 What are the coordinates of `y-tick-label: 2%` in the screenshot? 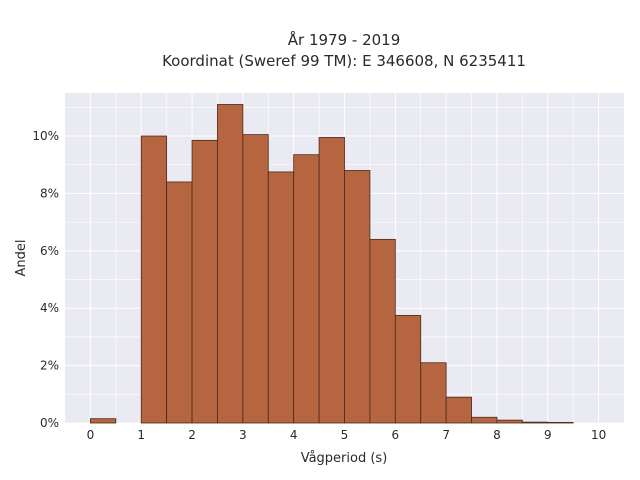 It's located at (49, 366).